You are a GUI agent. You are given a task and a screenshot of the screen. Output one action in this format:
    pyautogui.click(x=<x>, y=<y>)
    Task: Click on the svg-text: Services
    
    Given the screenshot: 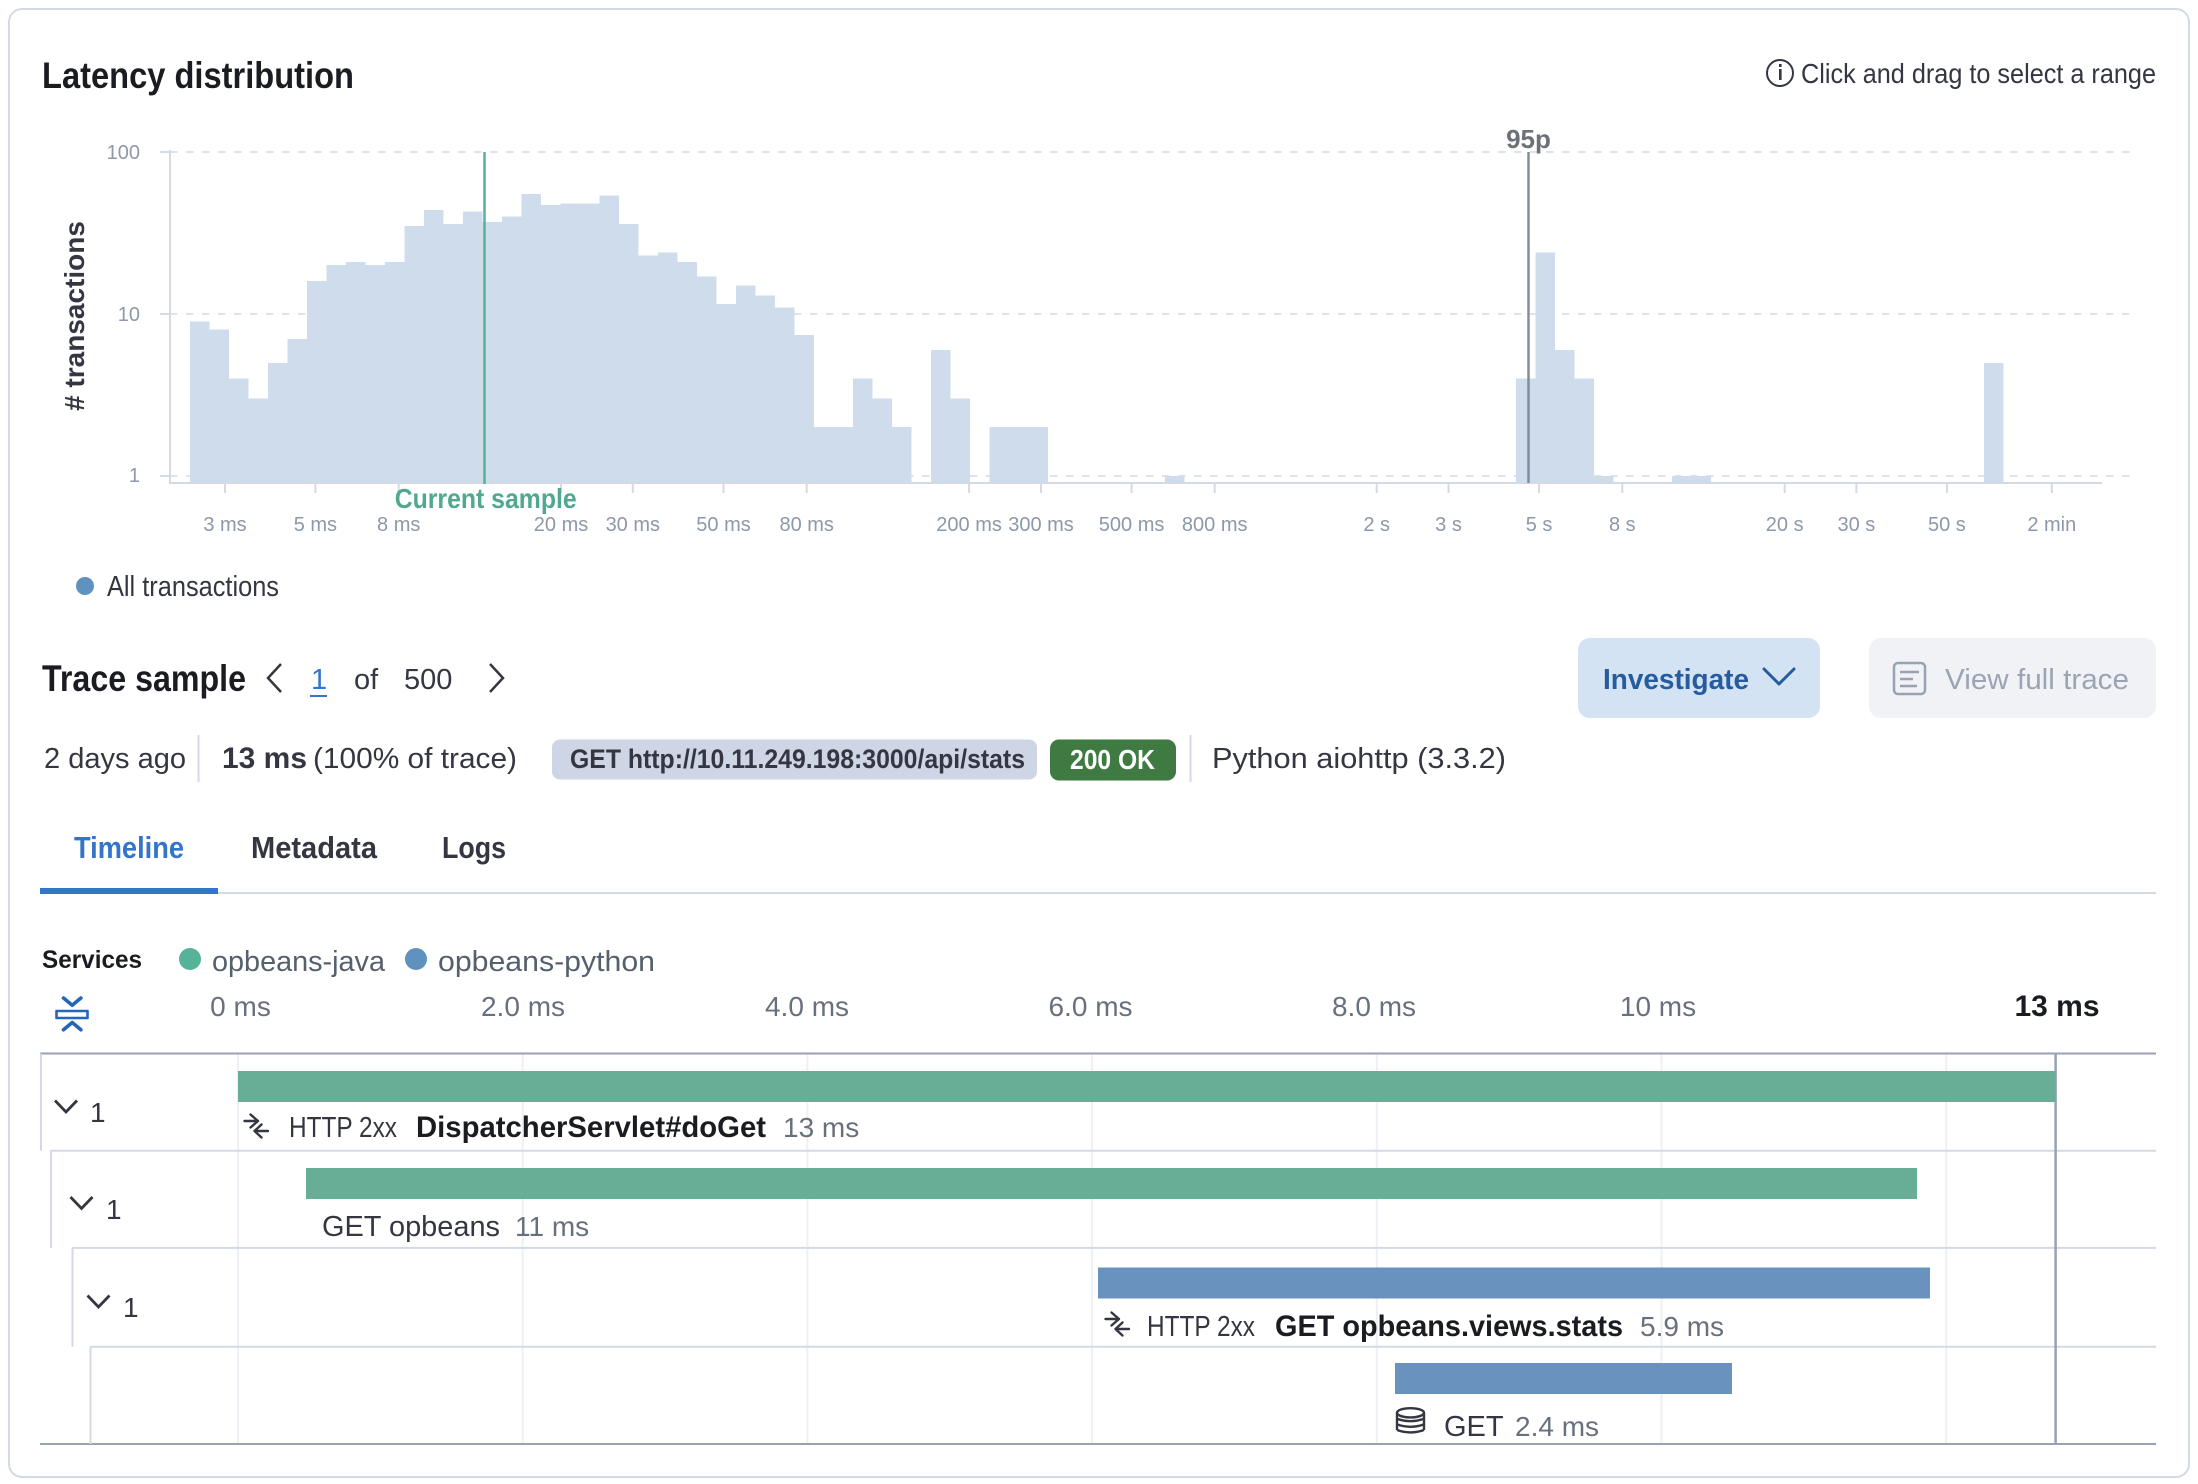 What is the action you would take?
    pyautogui.click(x=92, y=960)
    